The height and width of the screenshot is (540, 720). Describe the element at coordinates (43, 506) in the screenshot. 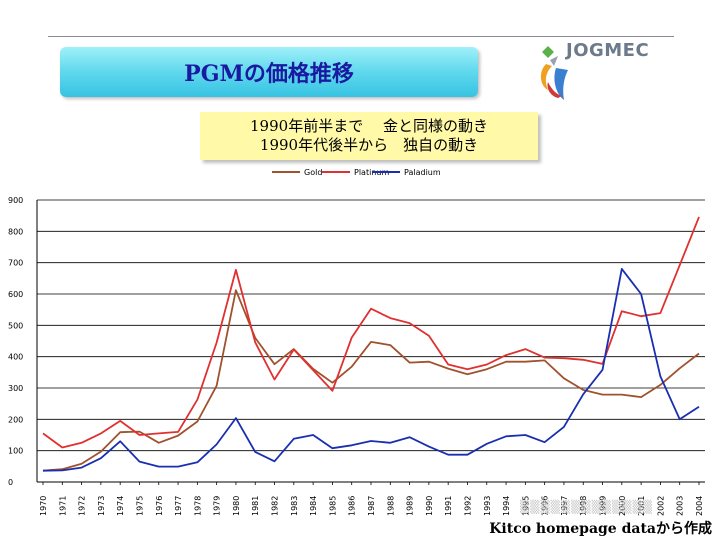

I see `x-tick-label: 1970` at that location.